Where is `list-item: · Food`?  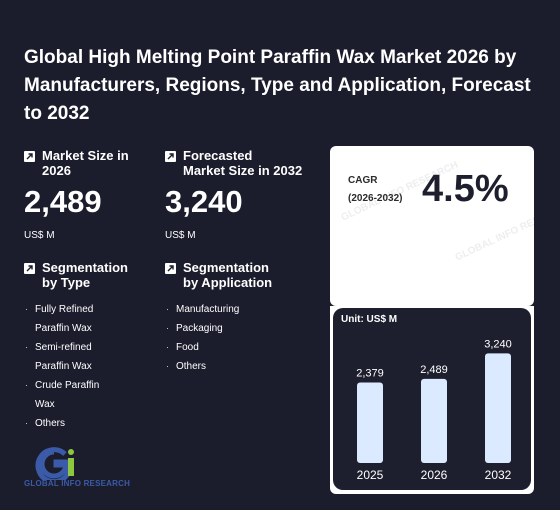
list-item: · Food is located at coordinates (182, 347).